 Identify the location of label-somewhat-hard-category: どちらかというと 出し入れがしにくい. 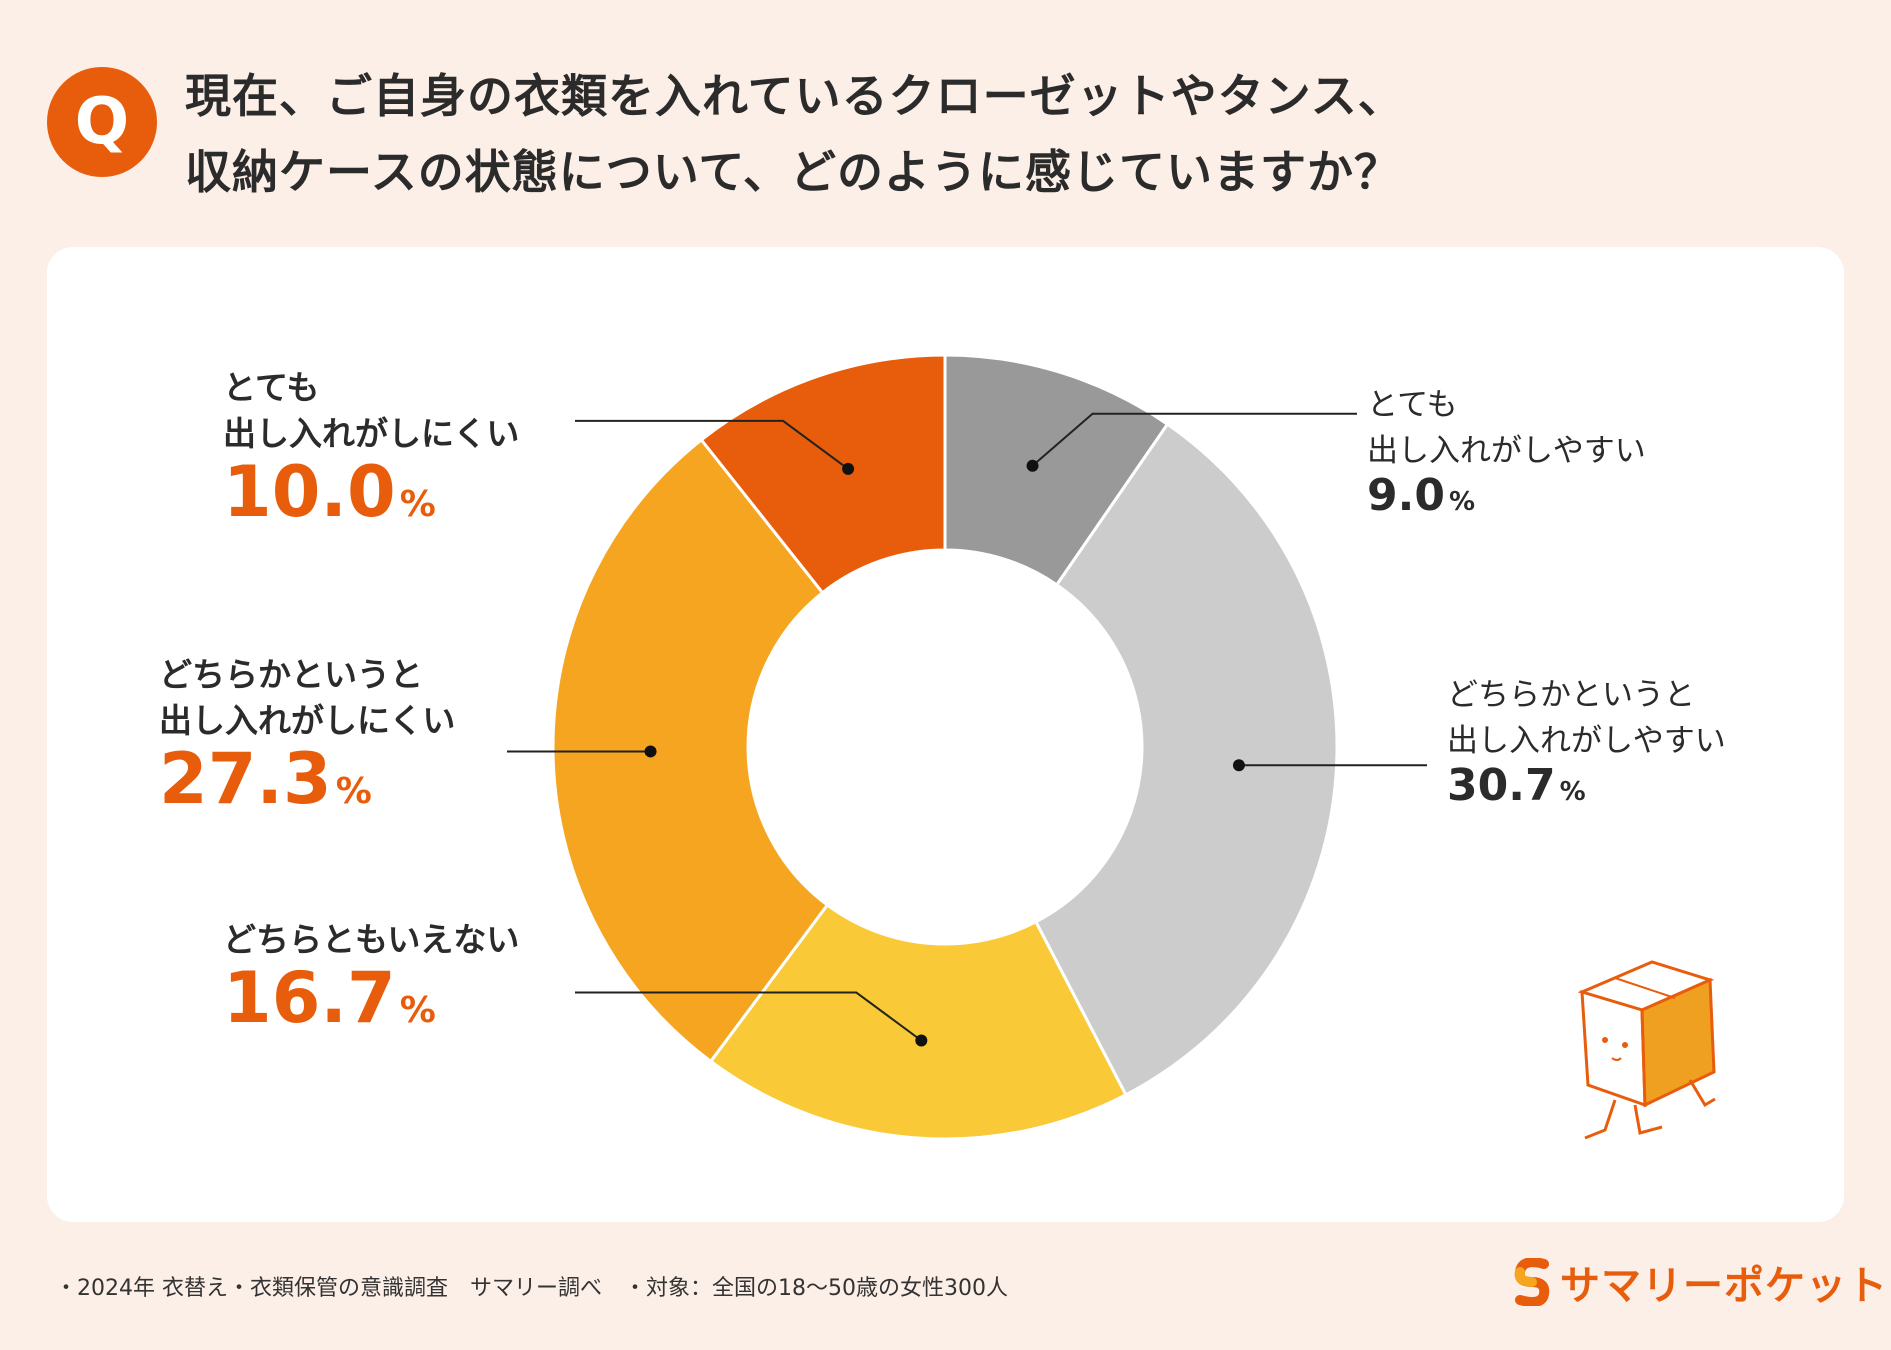
(307, 697).